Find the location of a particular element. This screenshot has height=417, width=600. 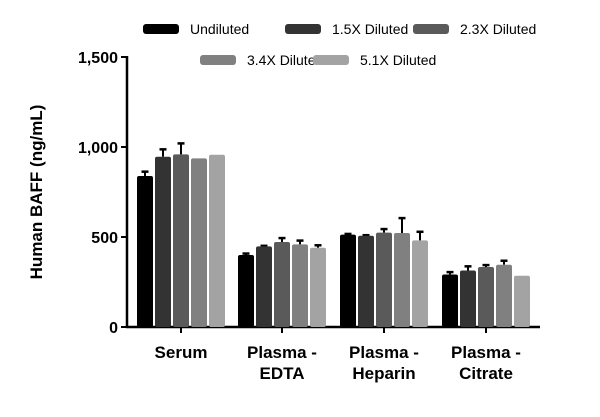

y-tick-label: 500 is located at coordinates (104, 238).